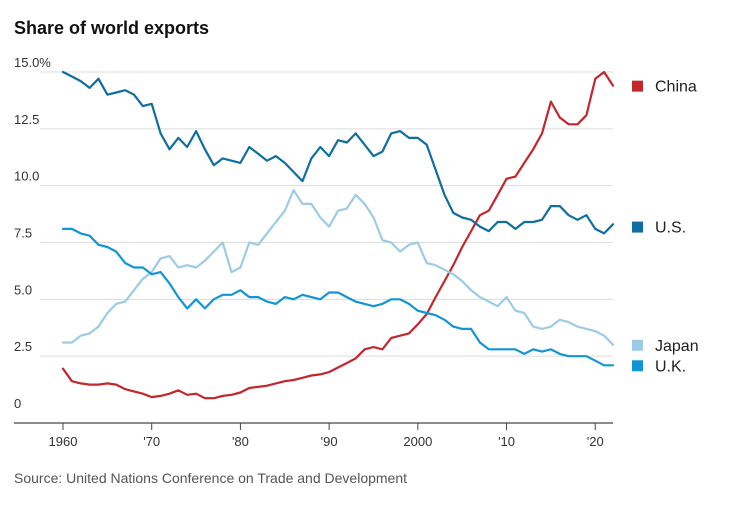 This screenshot has height=506, width=740. Describe the element at coordinates (63, 441) in the screenshot. I see `x-tick-label: 1960` at that location.